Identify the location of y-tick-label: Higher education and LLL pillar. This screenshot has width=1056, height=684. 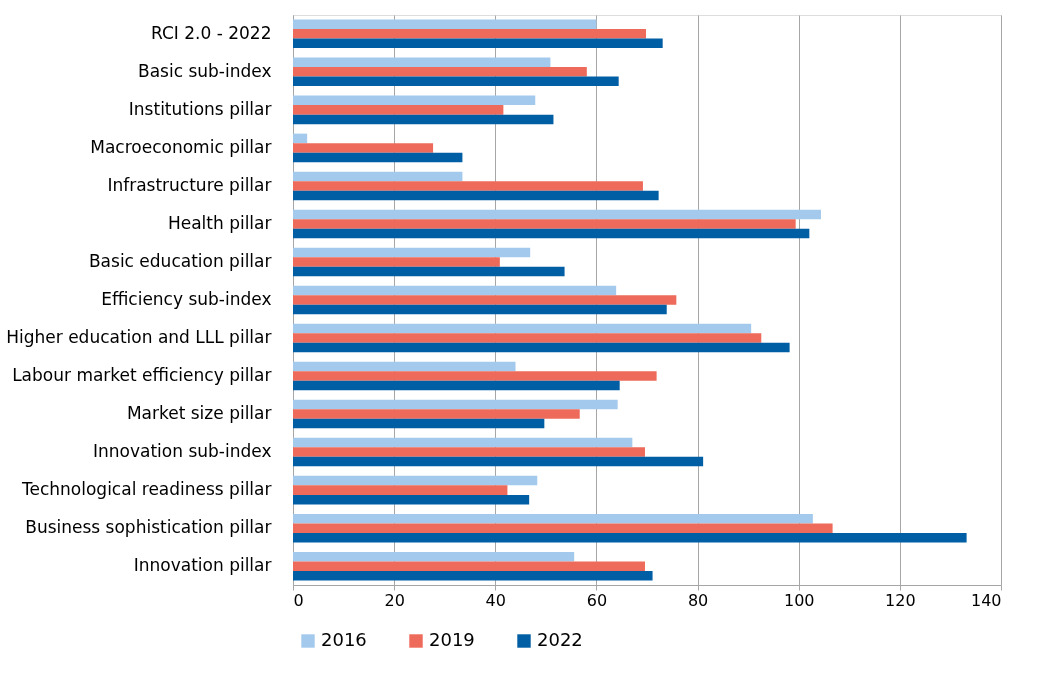
(139, 337).